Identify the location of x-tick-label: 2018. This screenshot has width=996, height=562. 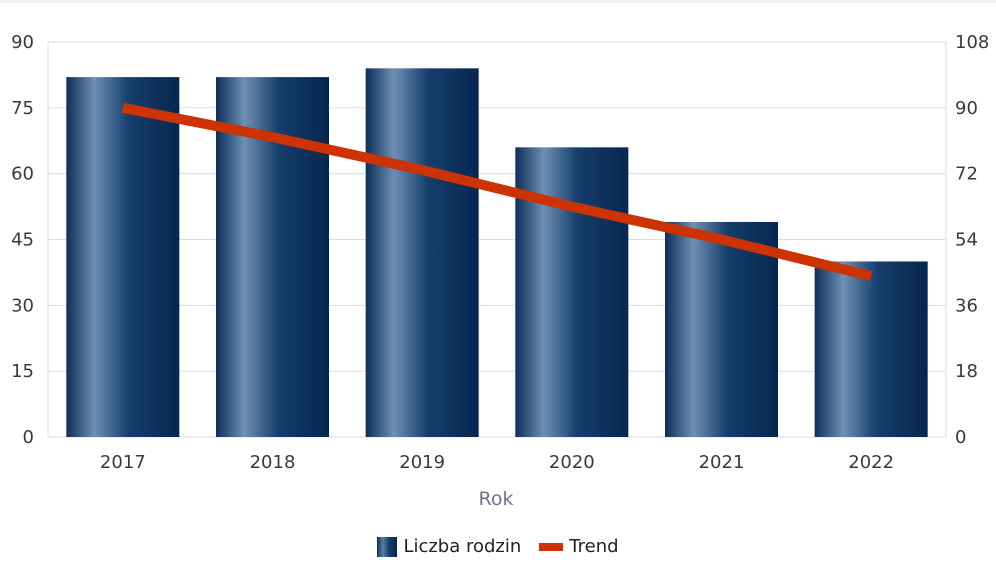
(273, 462).